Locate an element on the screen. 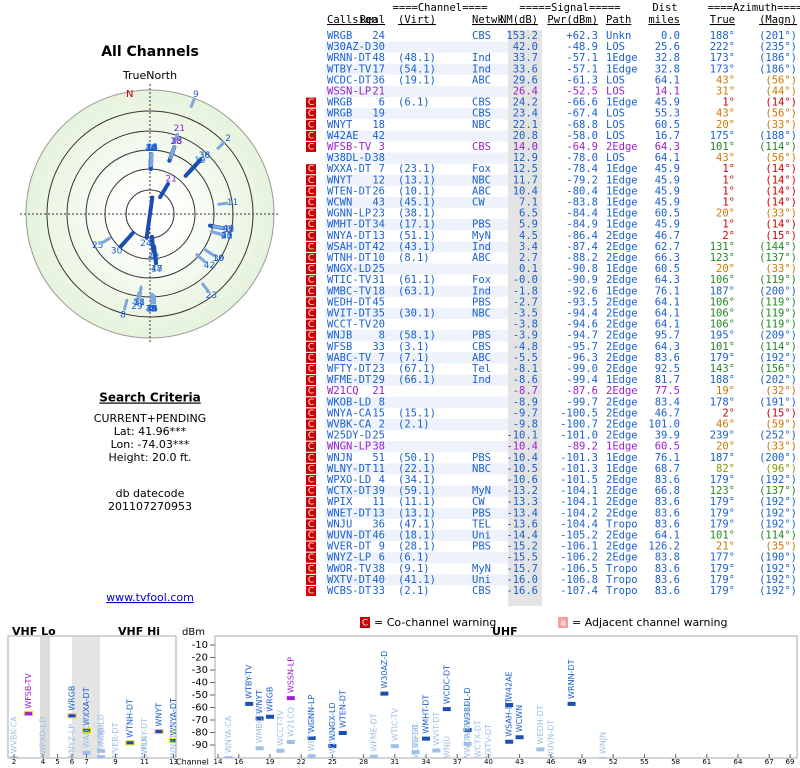 Image resolution: width=800 pixels, height=768 pixels. radar-label: 35 is located at coordinates (226, 237).